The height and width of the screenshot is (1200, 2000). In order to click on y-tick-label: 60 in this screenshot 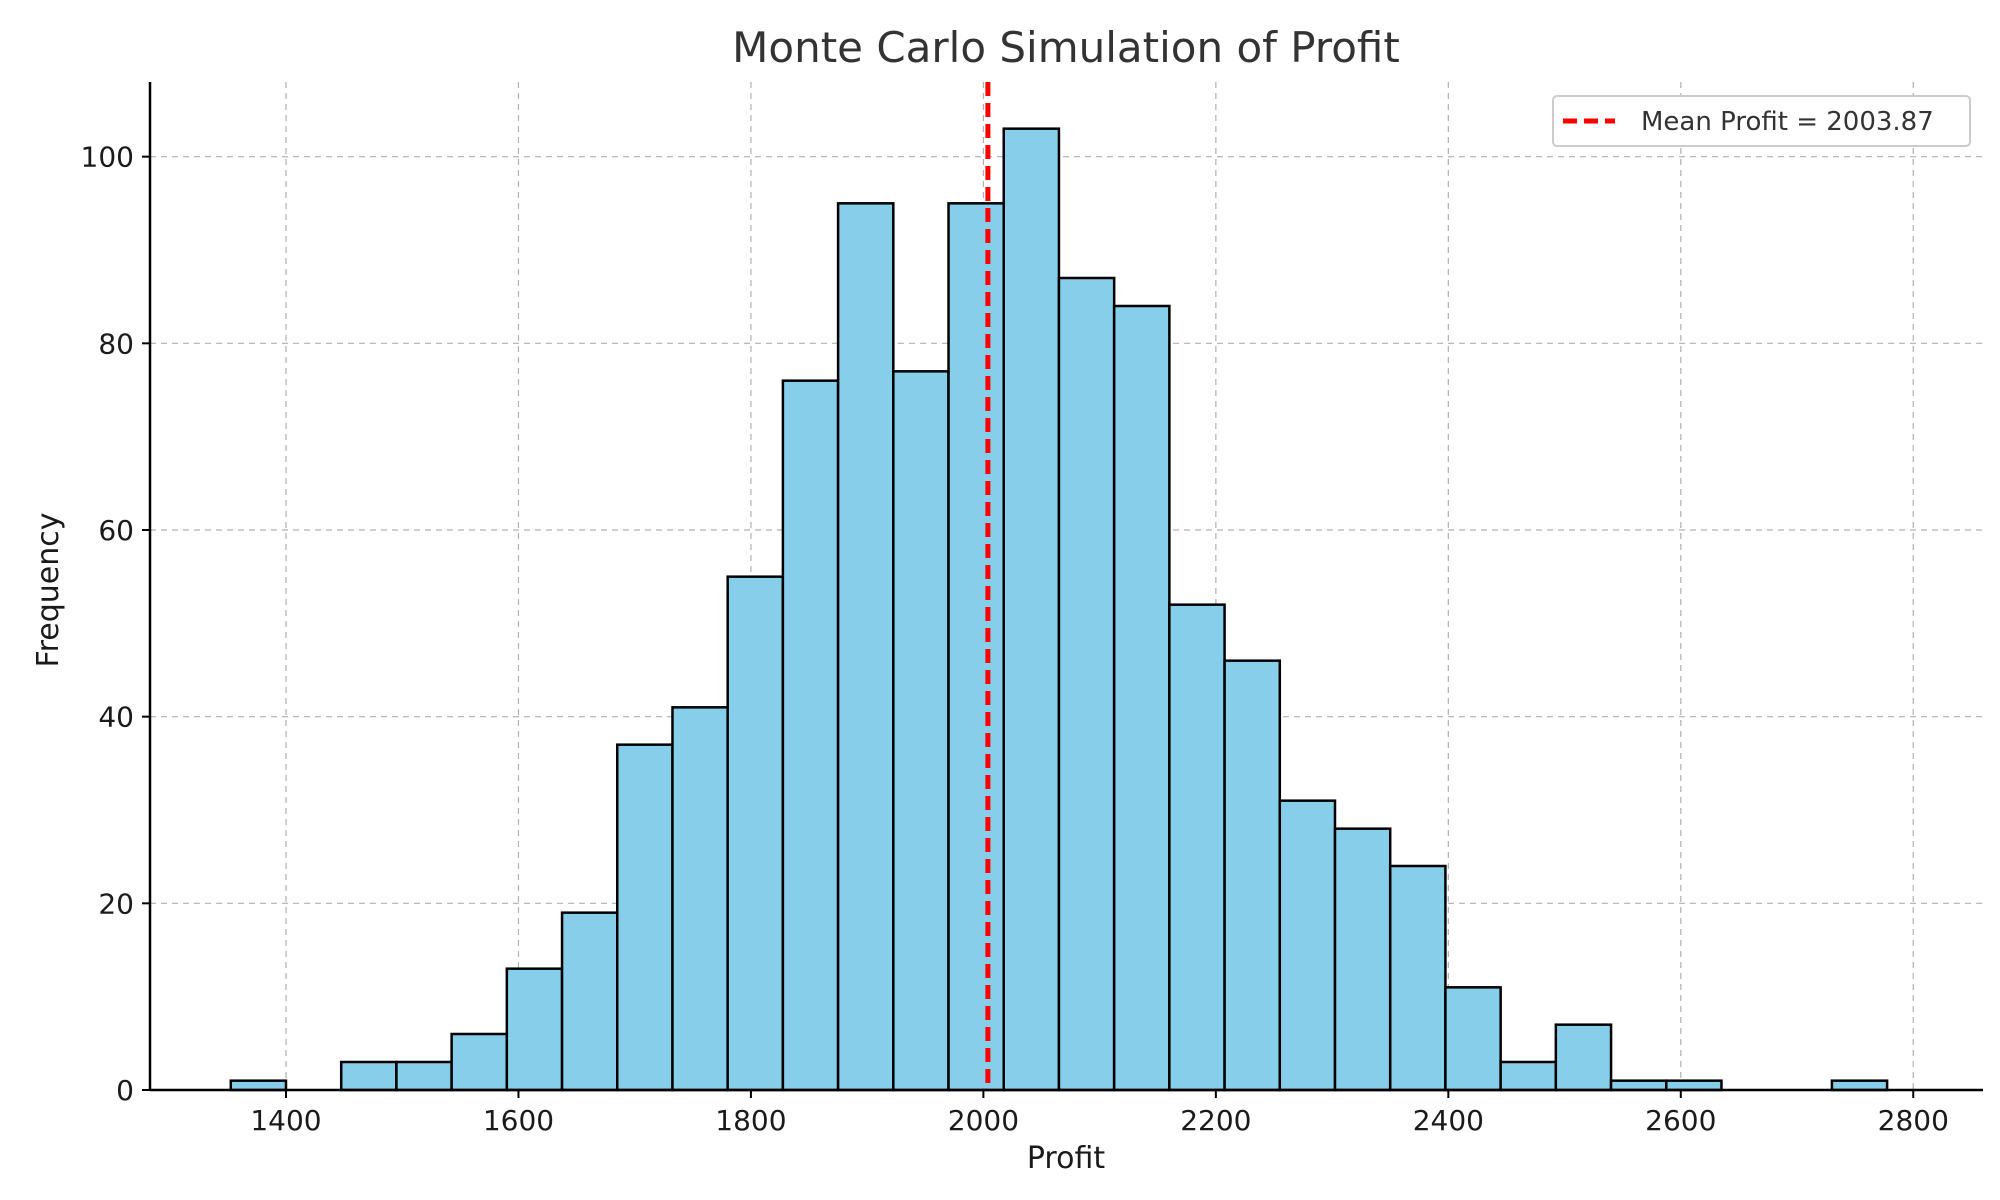, I will do `click(116, 530)`.